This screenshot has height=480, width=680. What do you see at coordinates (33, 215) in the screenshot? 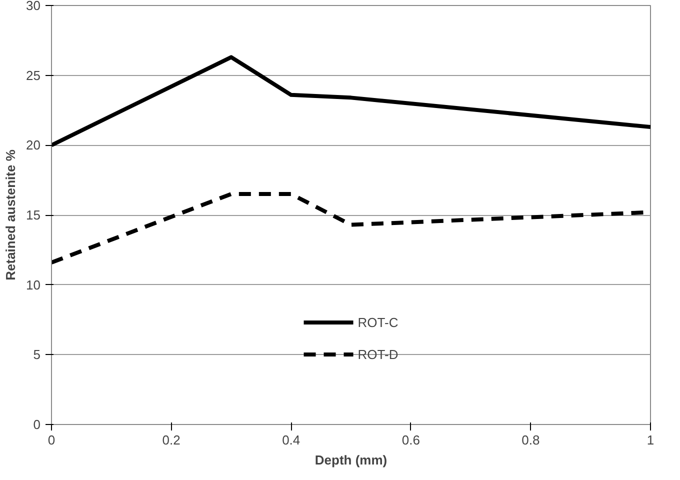
I see `y-tick-label: 15` at bounding box center [33, 215].